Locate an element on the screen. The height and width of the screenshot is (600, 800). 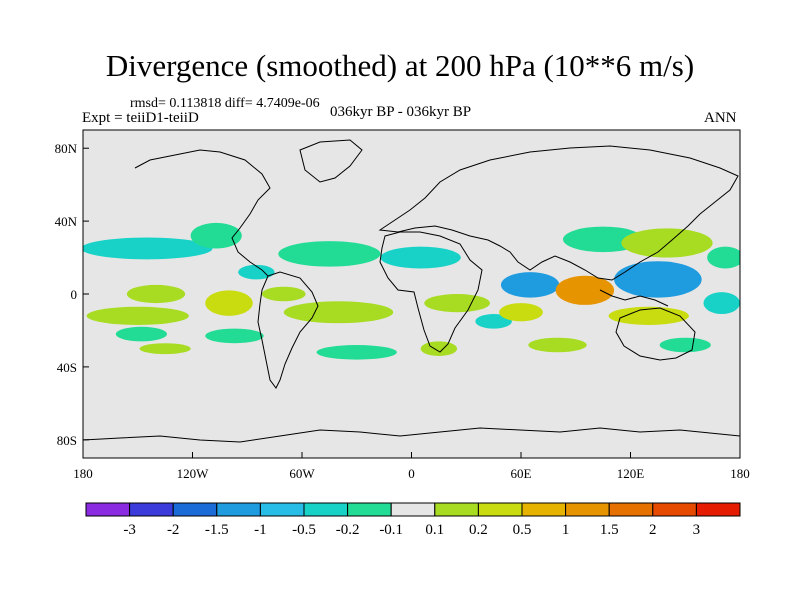
colorbar-label: 1.5 is located at coordinates (609, 530).